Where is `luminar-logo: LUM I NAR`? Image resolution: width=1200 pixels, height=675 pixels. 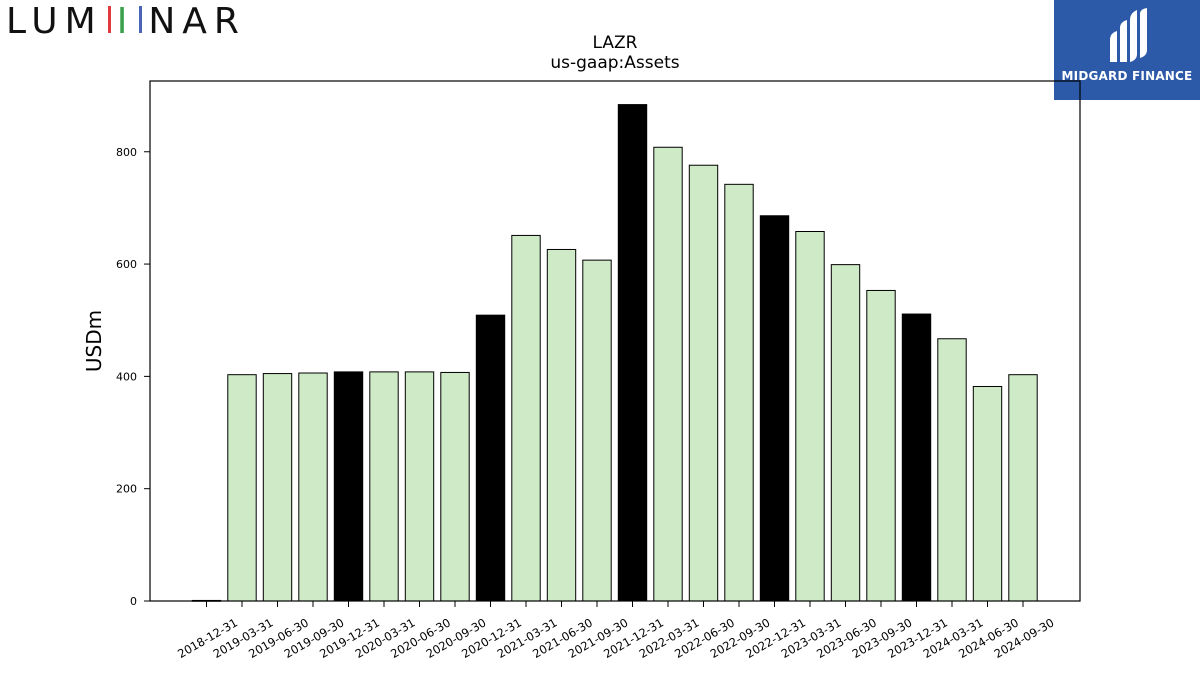
luminar-logo: LUM I NAR is located at coordinates (126, 22).